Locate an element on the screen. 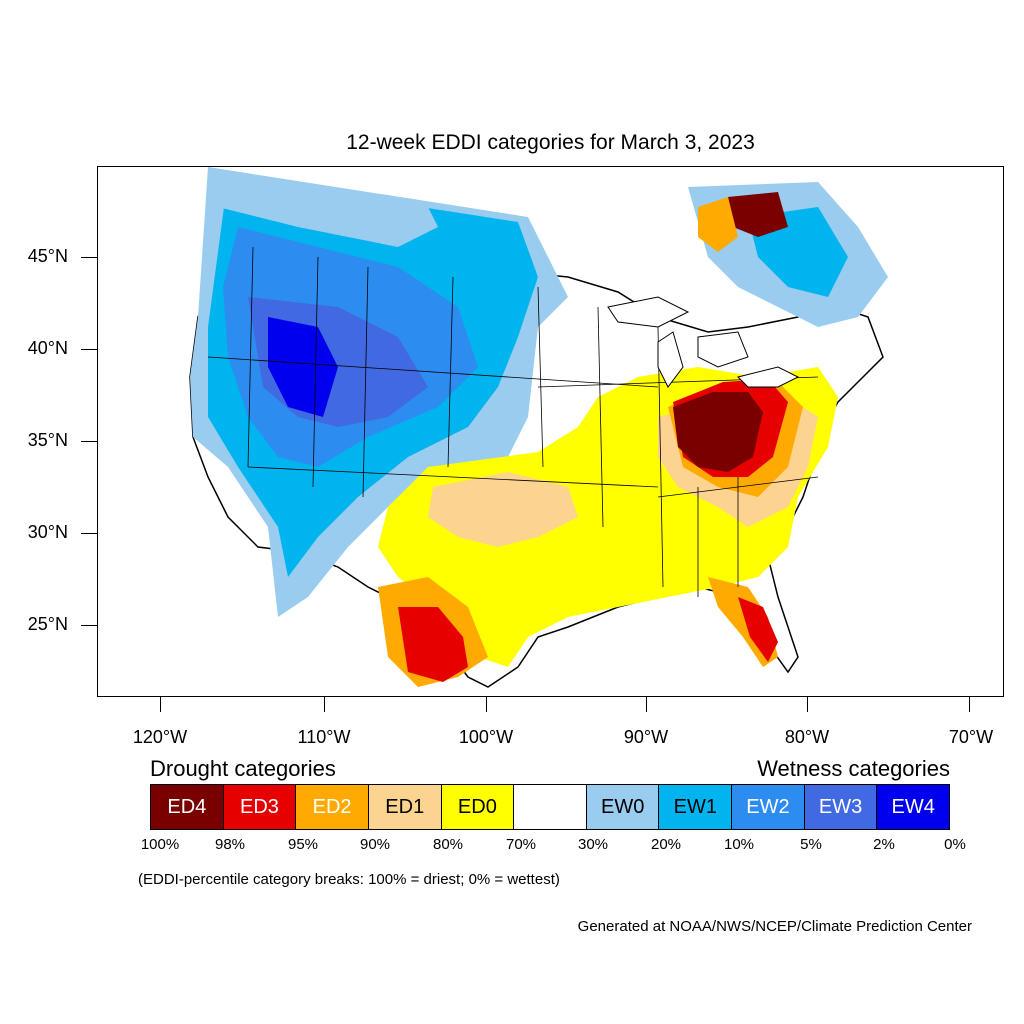 This screenshot has width=1024, height=1024. percentile-80: 80% is located at coordinates (448, 844).